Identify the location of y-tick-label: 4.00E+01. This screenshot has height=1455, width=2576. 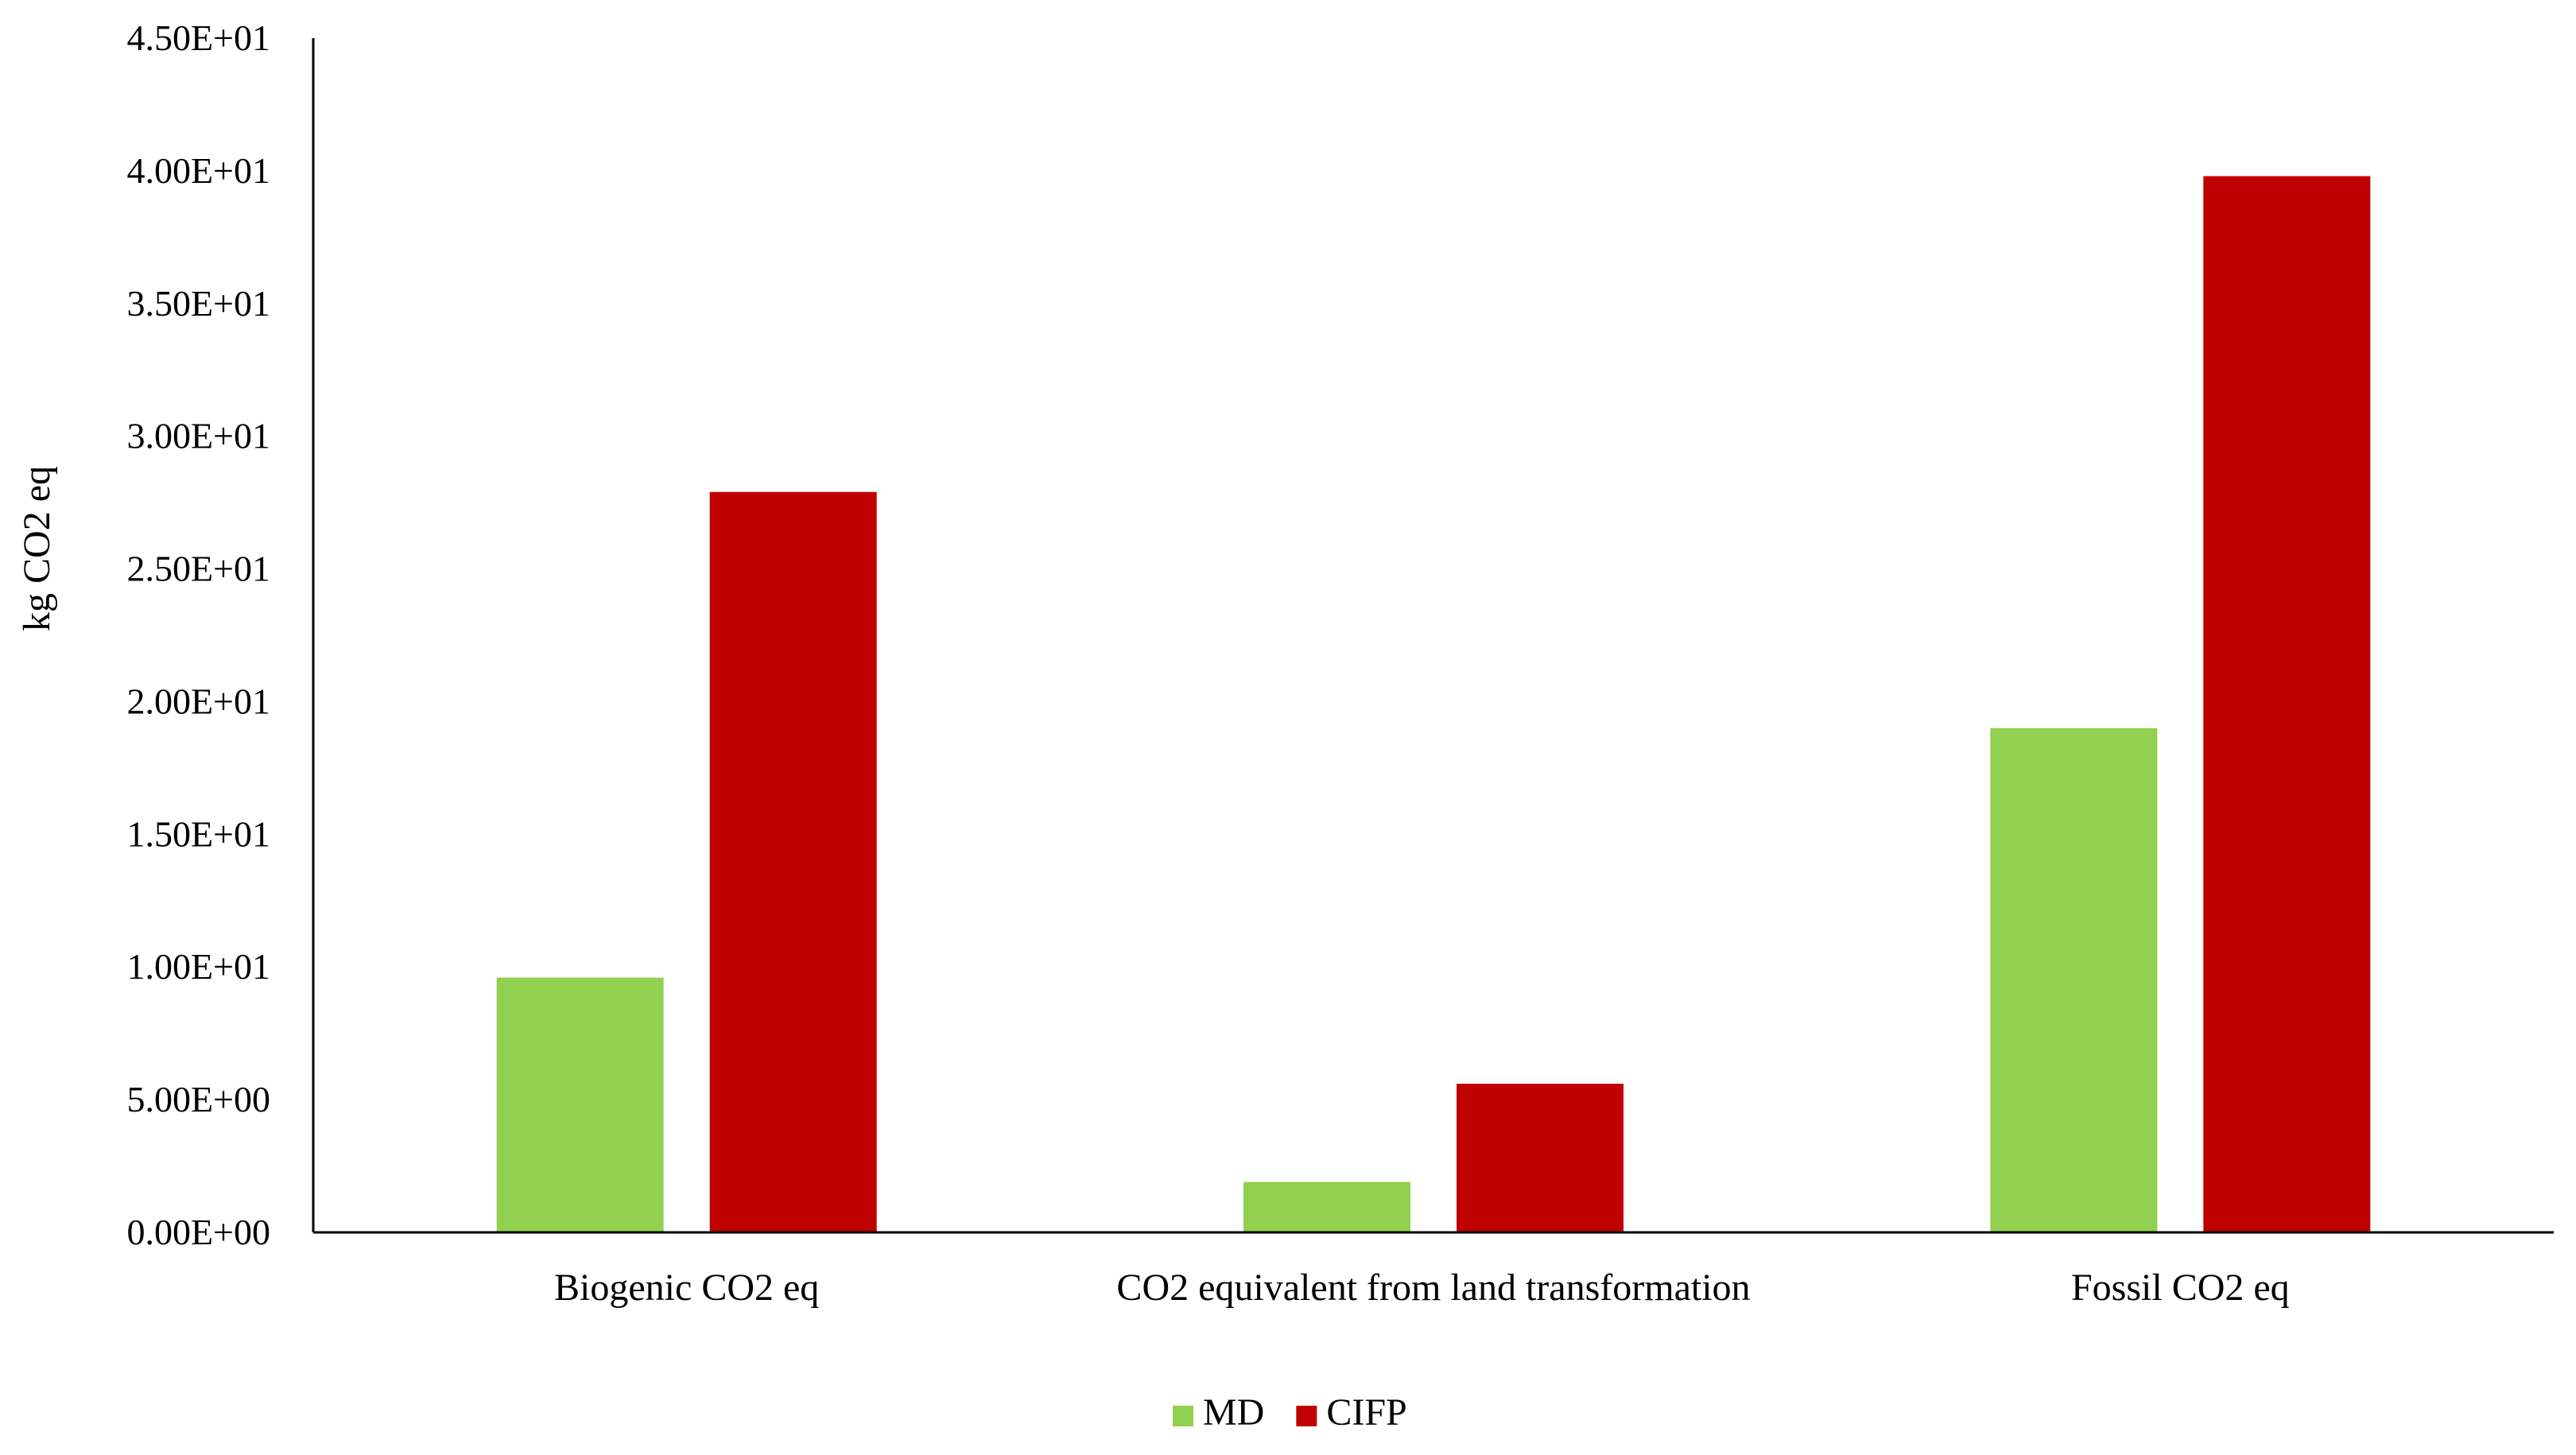
(198, 170).